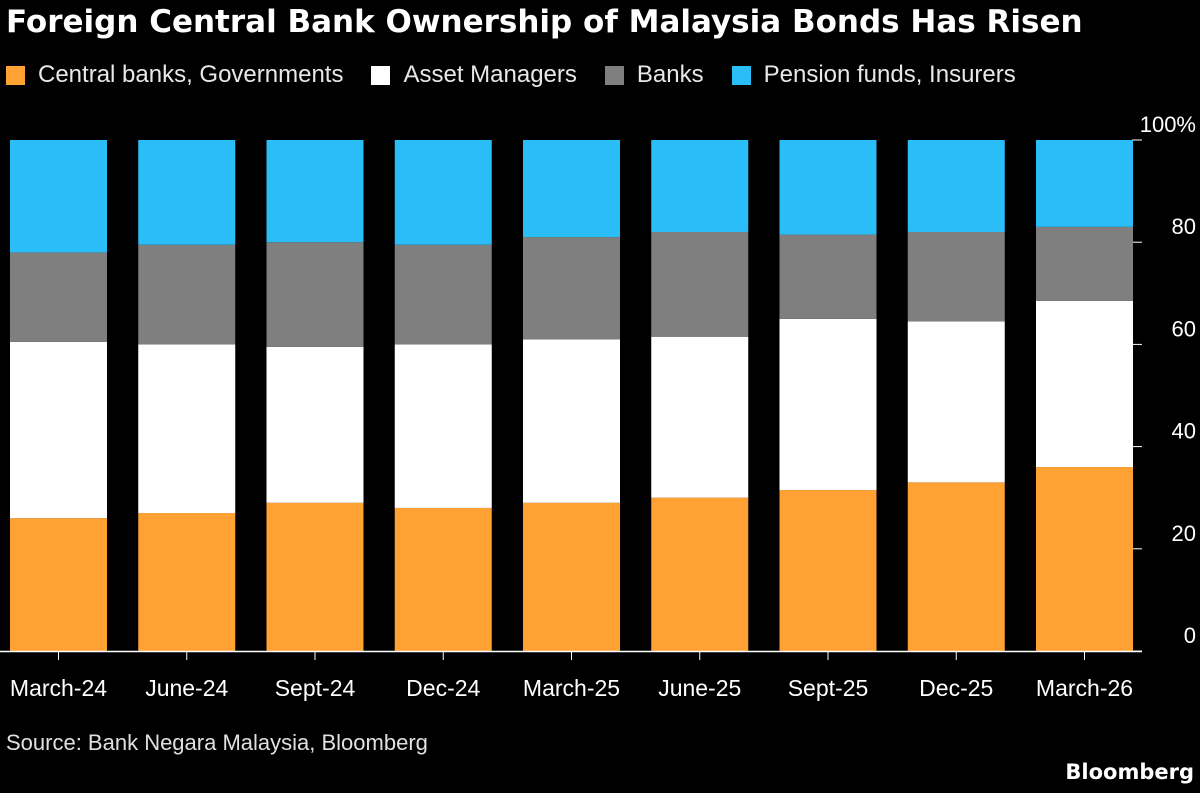 Image resolution: width=1200 pixels, height=793 pixels. I want to click on legend-label-central-banks: Central banks, Governments, so click(191, 74).